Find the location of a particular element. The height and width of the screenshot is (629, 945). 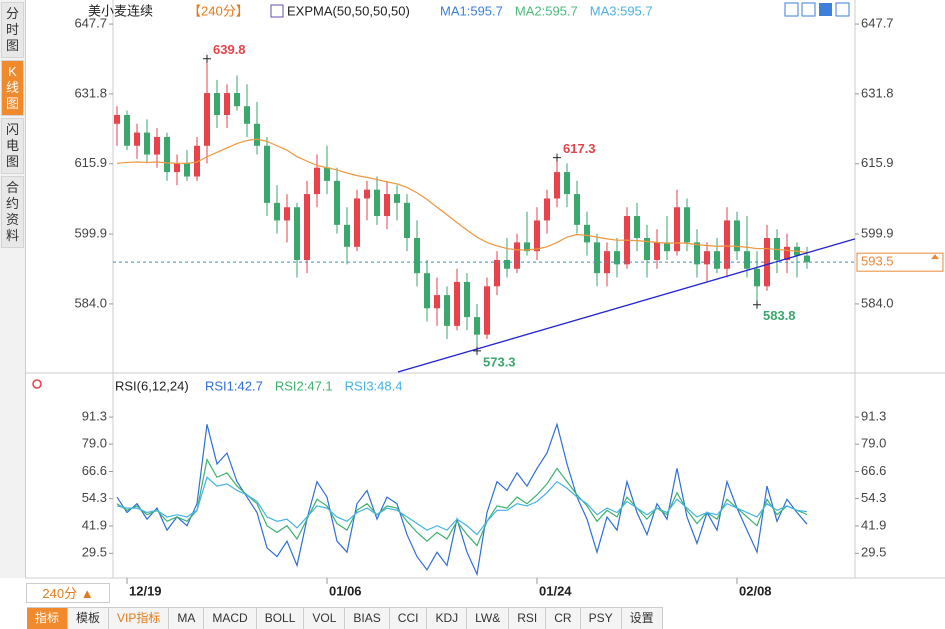

period-label: 【240分】 is located at coordinates (218, 10).